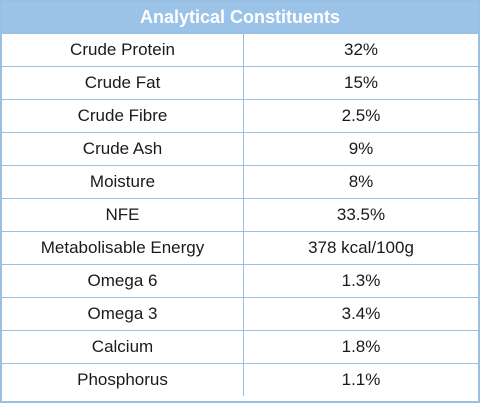  What do you see at coordinates (360, 149) in the screenshot?
I see `constituent-value: 9%` at bounding box center [360, 149].